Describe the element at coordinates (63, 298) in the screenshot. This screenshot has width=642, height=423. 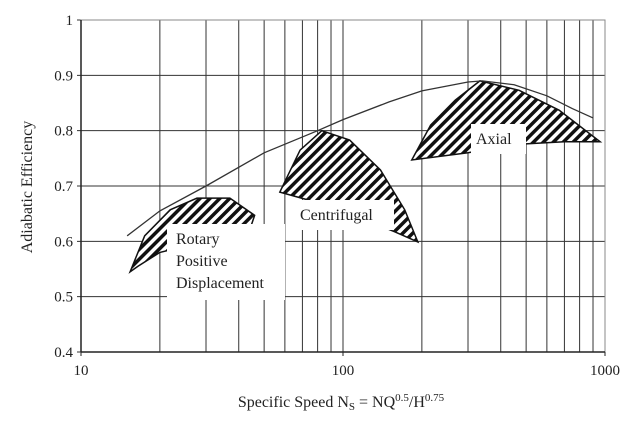
I see `y-tick-label: 0.5` at that location.